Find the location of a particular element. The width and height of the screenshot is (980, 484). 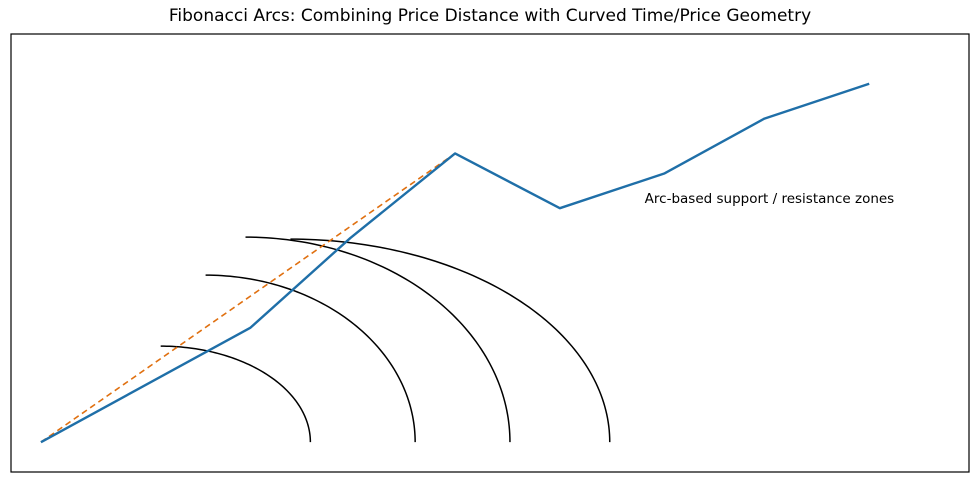

annotation-label: Arc-based support / resistance zones is located at coordinates (770, 199).